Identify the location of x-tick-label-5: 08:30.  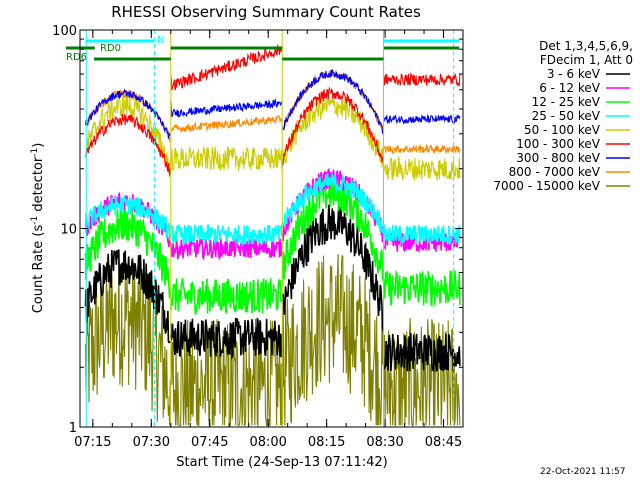
(384, 442).